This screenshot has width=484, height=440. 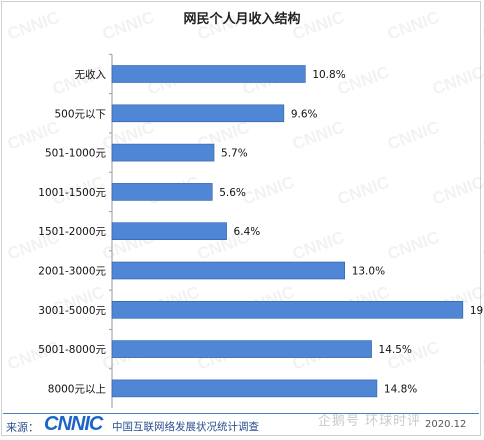 What do you see at coordinates (247, 232) in the screenshot?
I see `data-label: 6.4%` at bounding box center [247, 232].